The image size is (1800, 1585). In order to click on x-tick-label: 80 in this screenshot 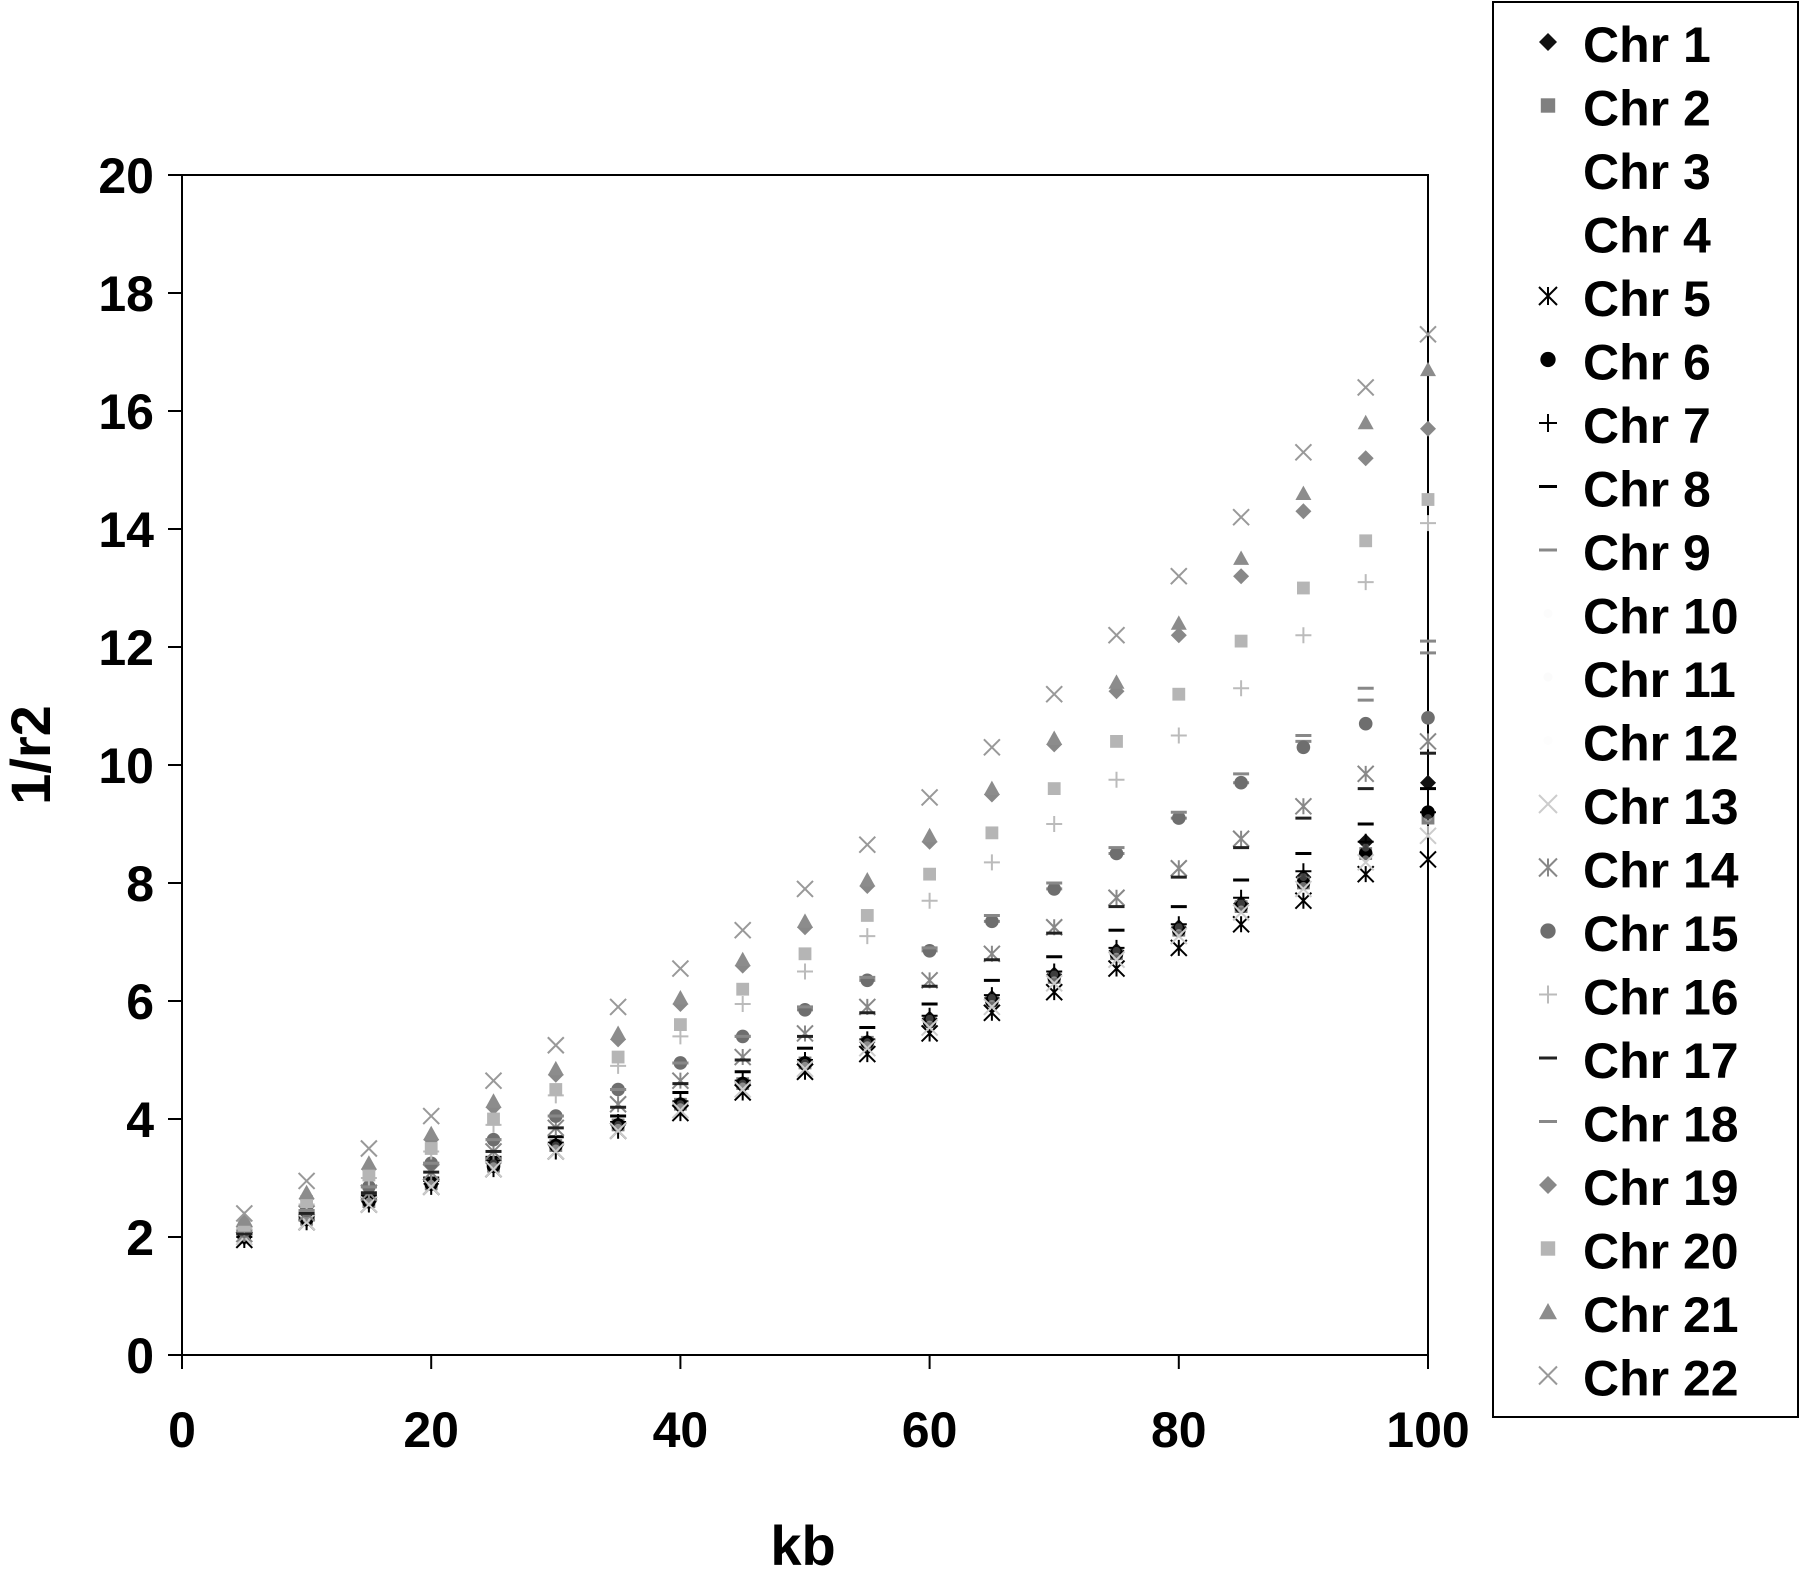, I will do `click(1179, 1430)`.